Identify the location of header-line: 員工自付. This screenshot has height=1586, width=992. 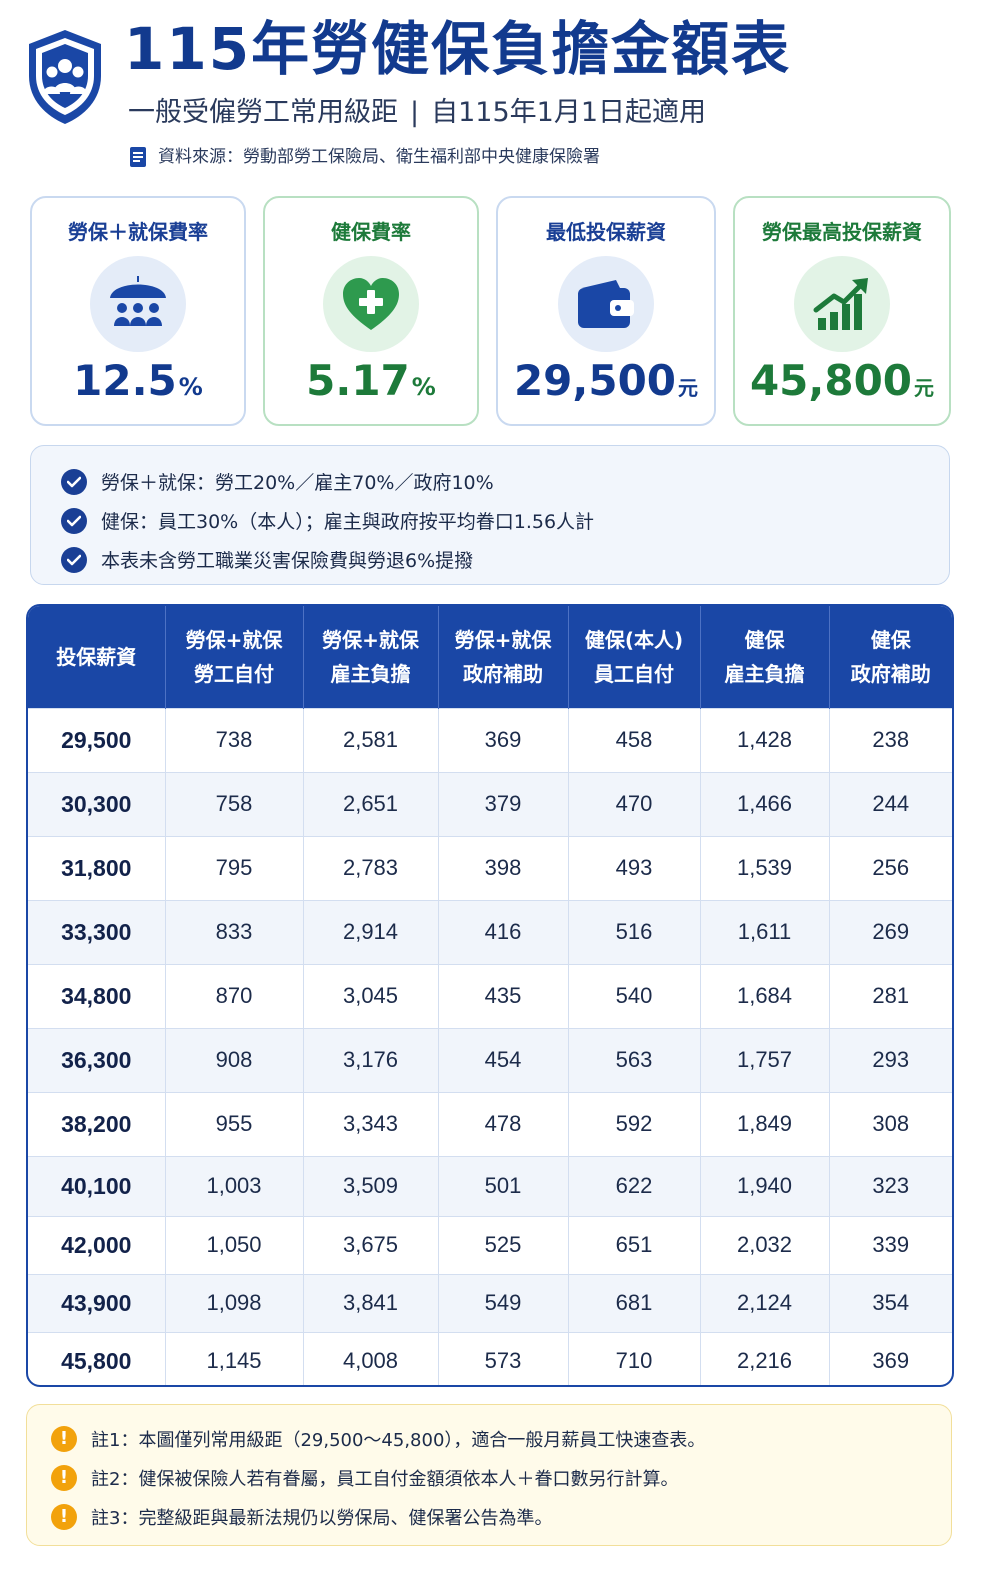
(634, 673).